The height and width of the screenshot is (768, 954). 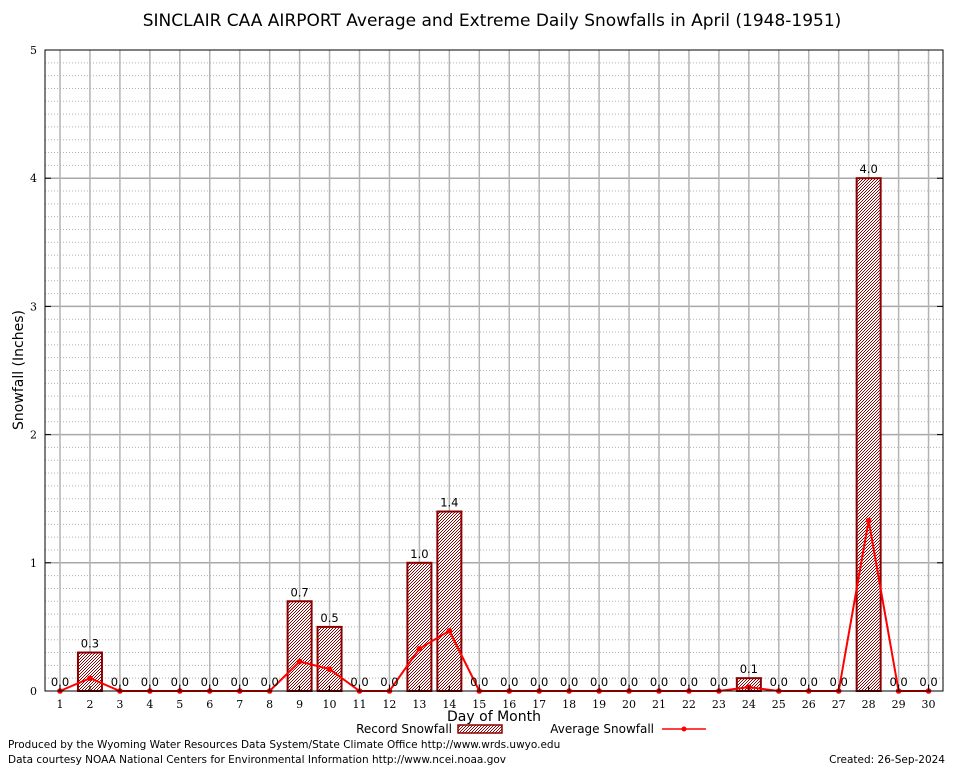 I want to click on bar-label-day-22: 0.0, so click(x=689, y=682).